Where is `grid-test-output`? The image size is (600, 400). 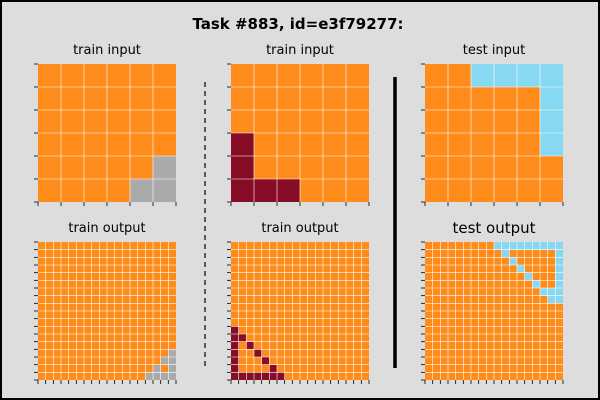 grid-test-output is located at coordinates (492, 312).